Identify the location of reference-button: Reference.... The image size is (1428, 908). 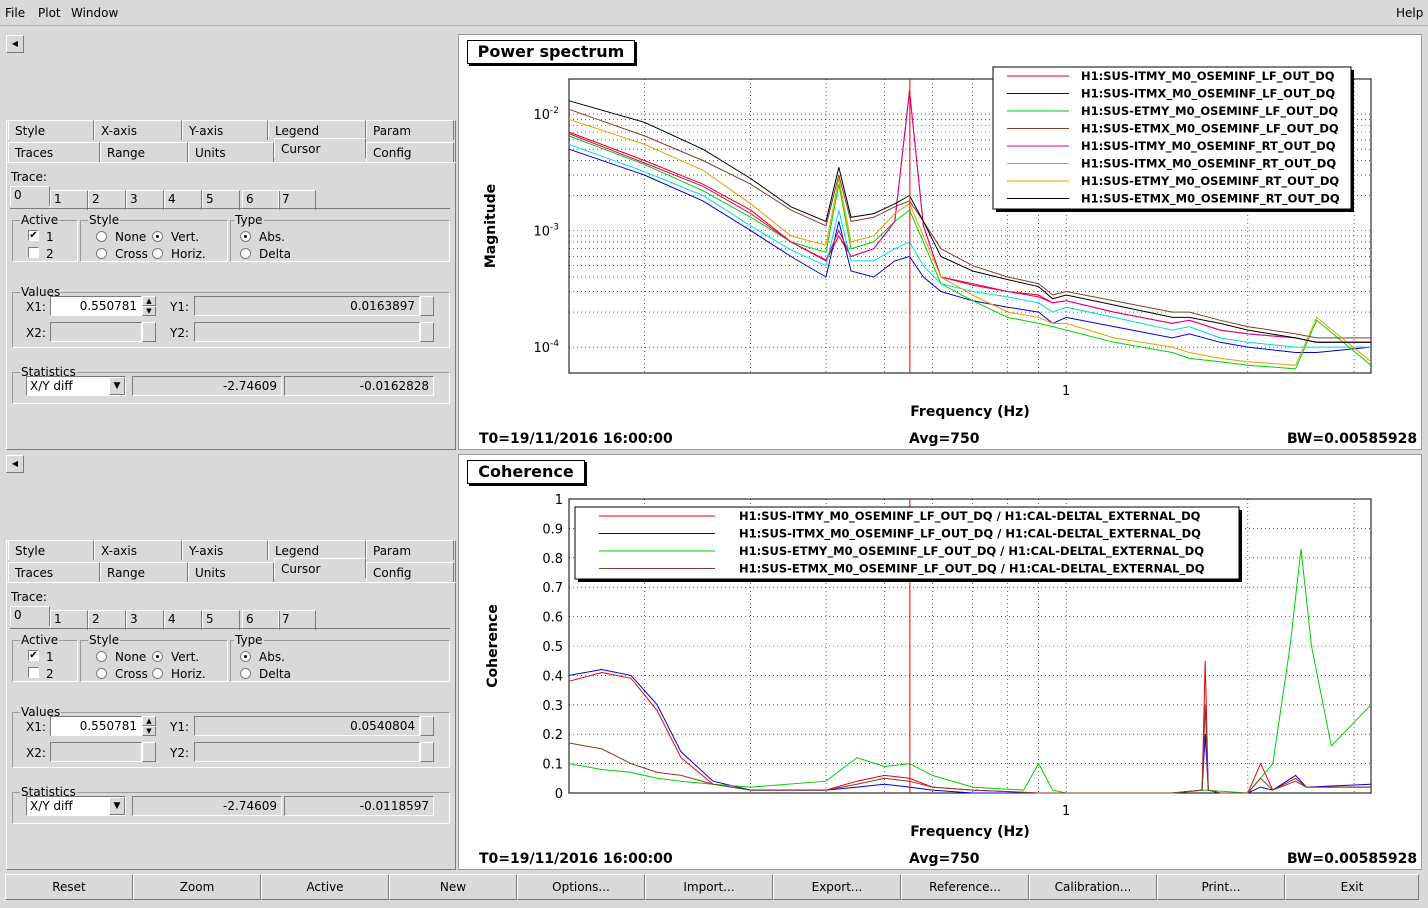
(965, 887).